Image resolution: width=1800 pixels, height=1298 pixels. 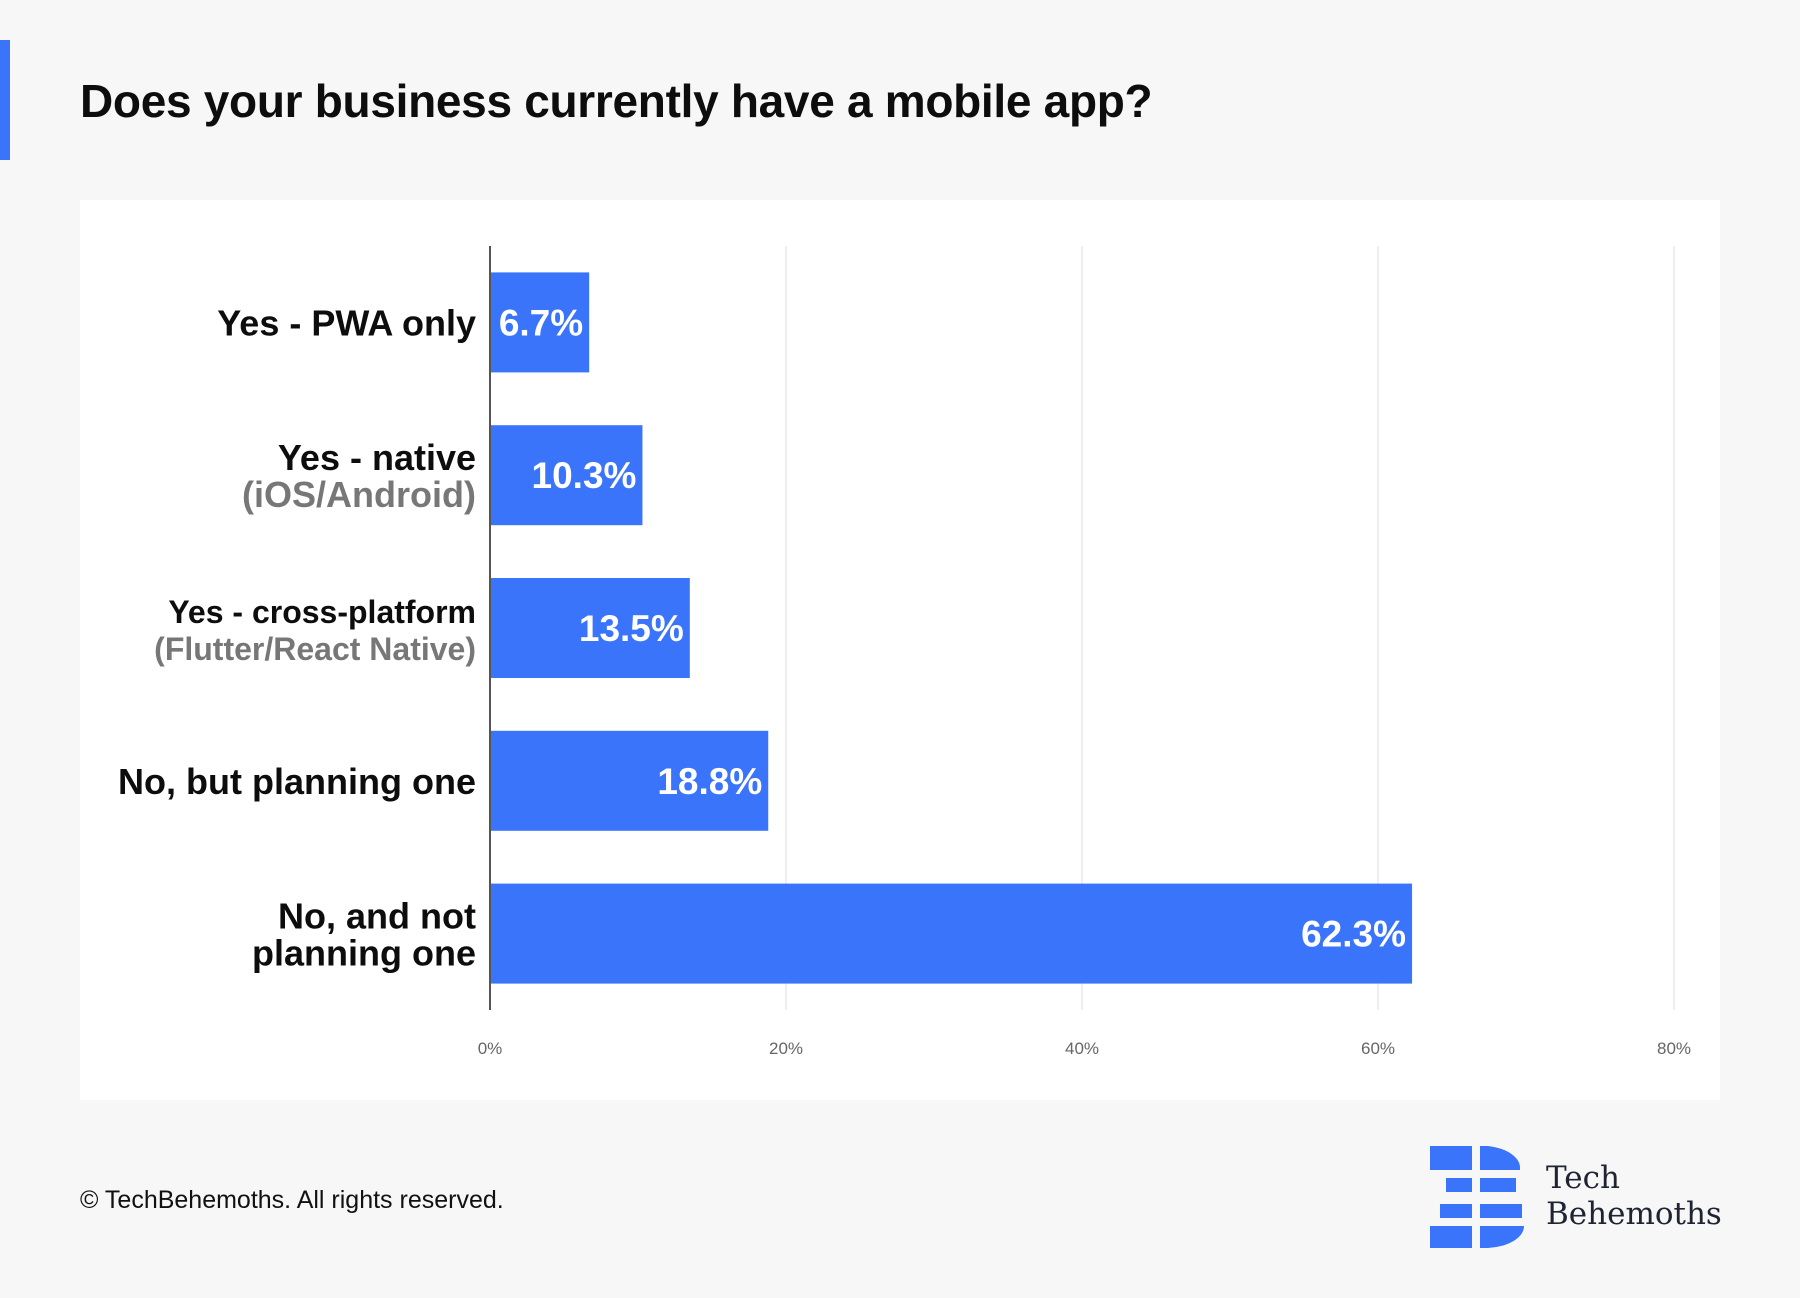 What do you see at coordinates (1353, 934) in the screenshot?
I see `data-label: 62.3%` at bounding box center [1353, 934].